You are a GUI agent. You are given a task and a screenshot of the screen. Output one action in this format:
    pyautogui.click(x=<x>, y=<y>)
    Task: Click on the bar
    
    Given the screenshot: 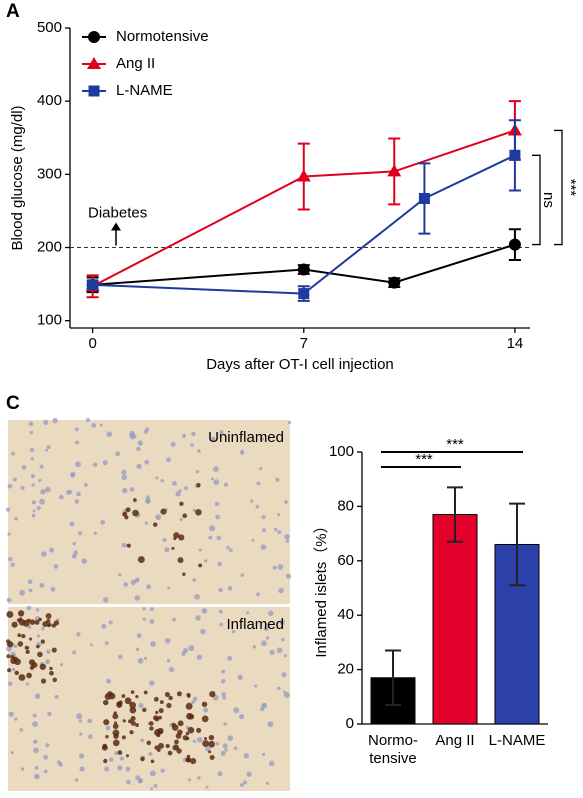 What is the action you would take?
    pyautogui.click(x=455, y=619)
    